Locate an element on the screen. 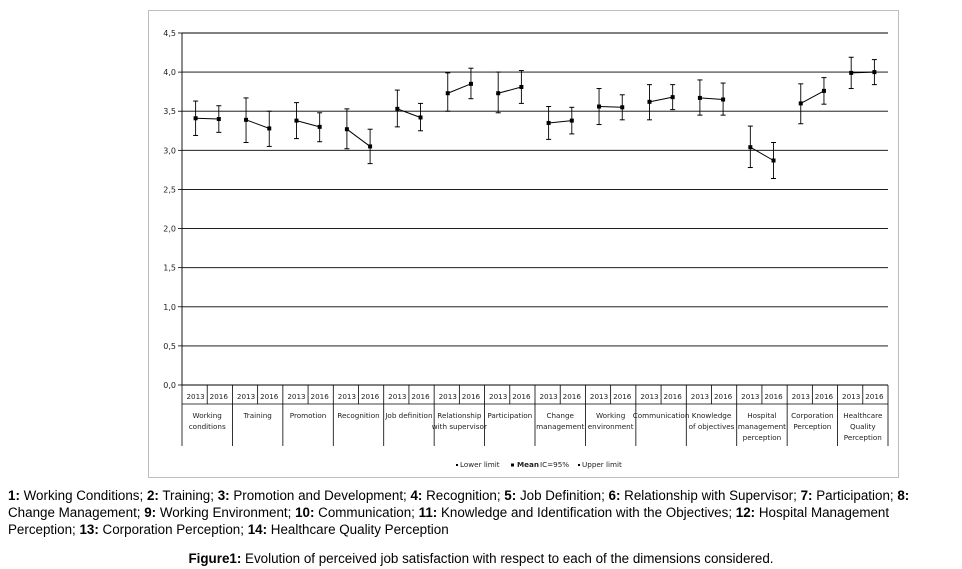 The width and height of the screenshot is (962, 569). caption-key-text: Promotion and Development; is located at coordinates (320, 495).